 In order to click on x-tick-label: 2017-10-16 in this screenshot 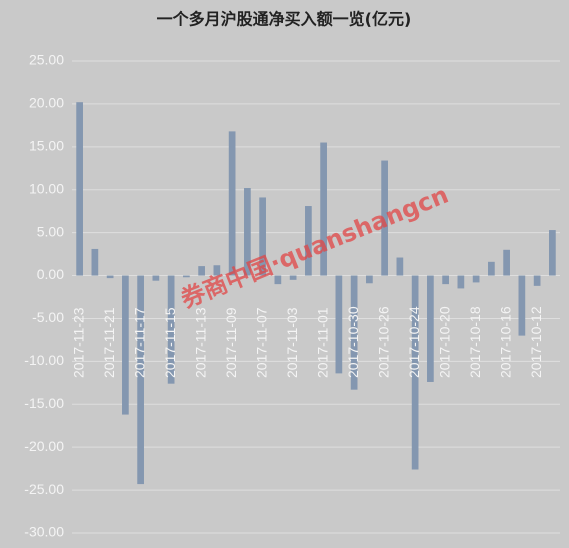, I will do `click(505, 342)`.